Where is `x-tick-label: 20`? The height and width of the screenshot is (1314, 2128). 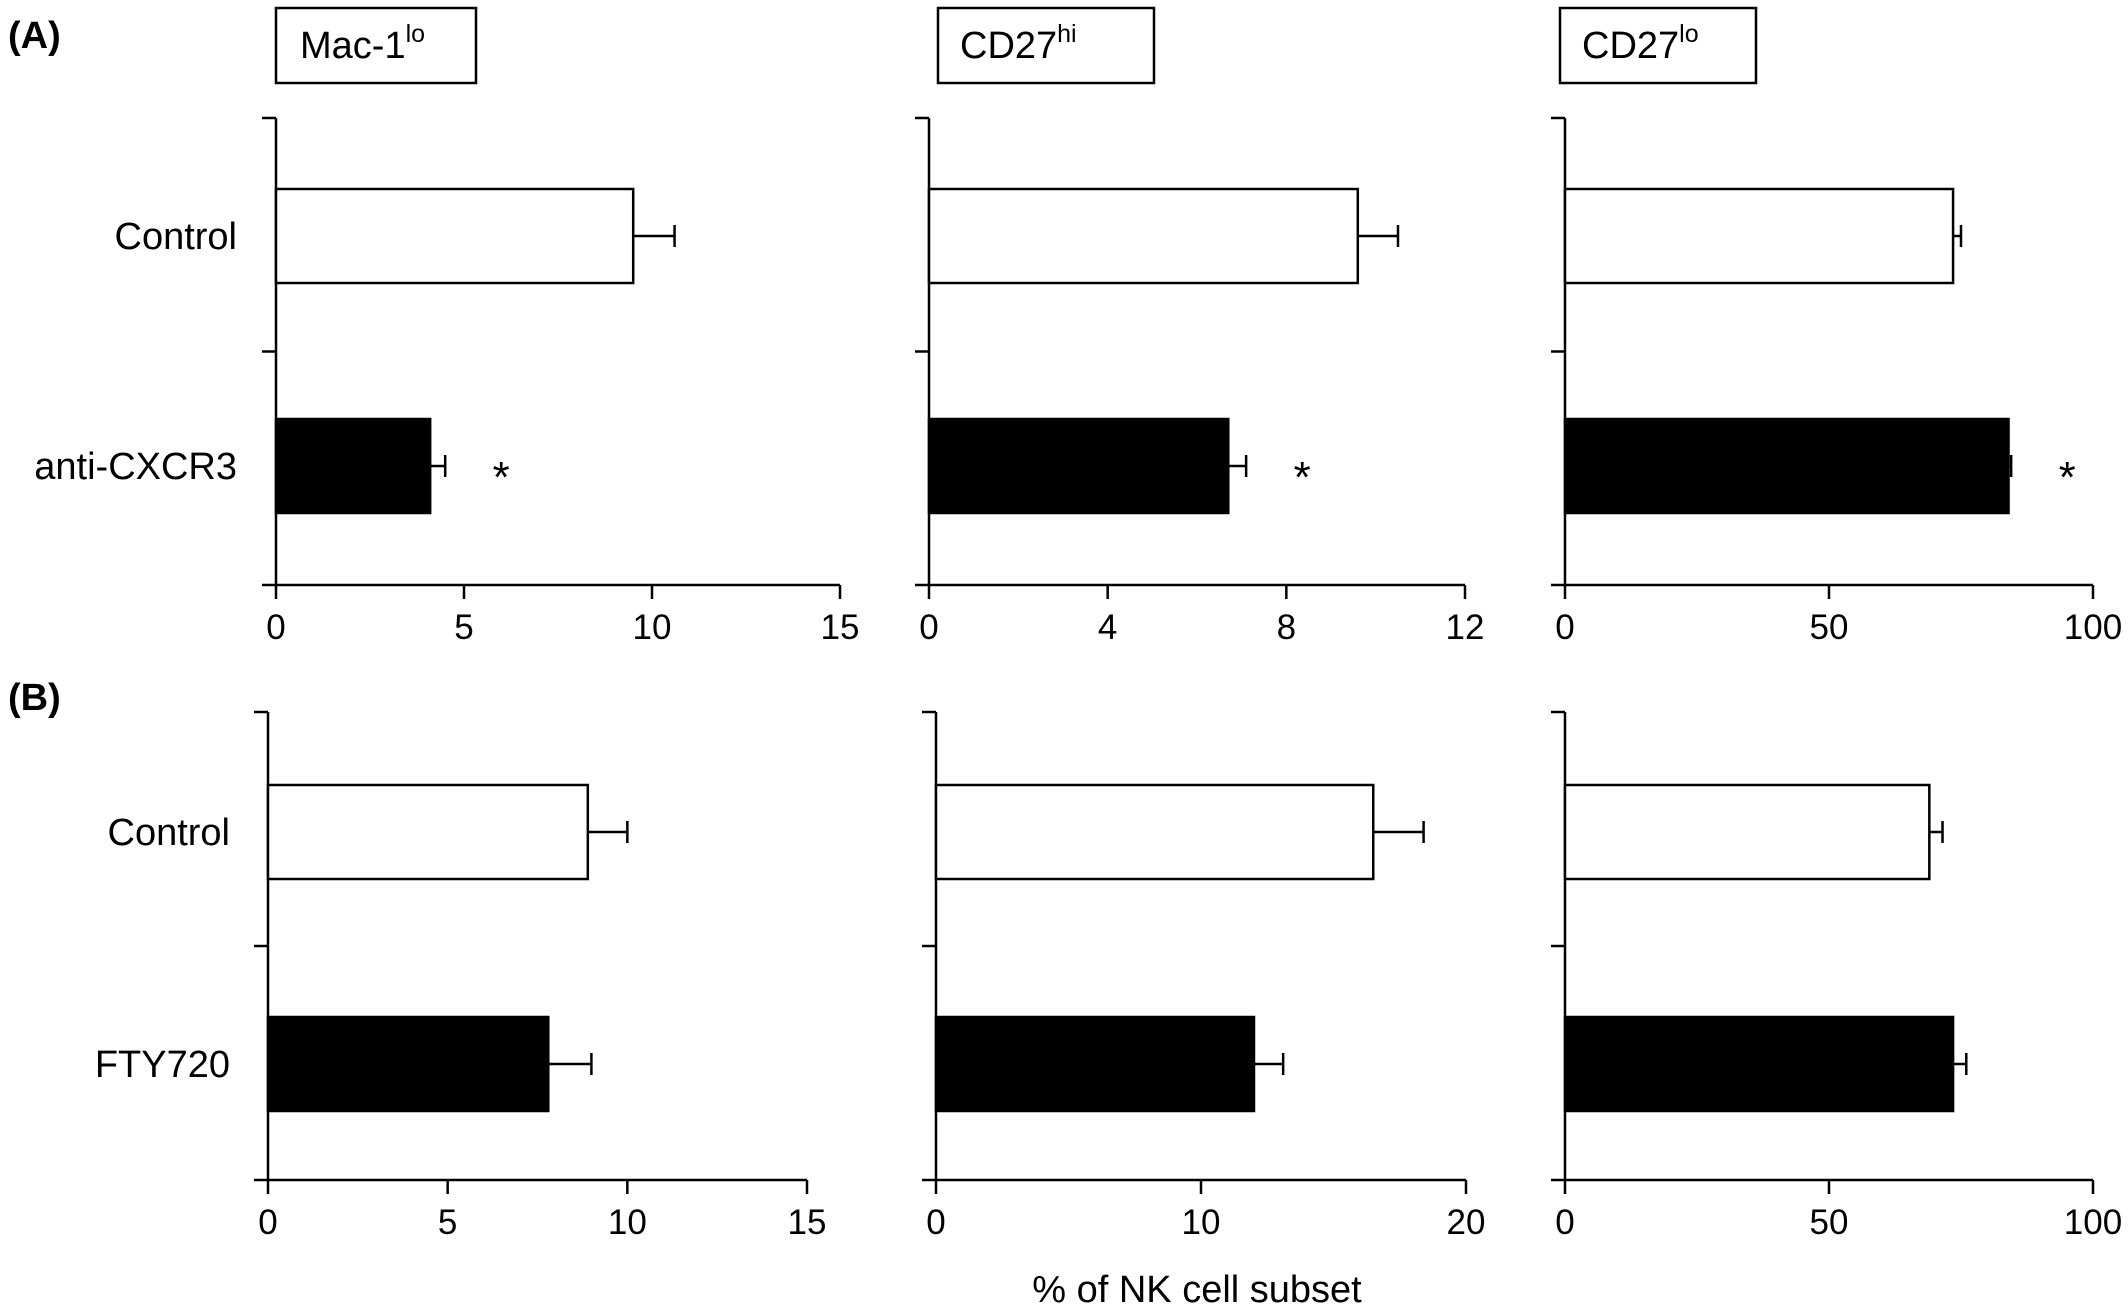 x-tick-label: 20 is located at coordinates (1466, 1222).